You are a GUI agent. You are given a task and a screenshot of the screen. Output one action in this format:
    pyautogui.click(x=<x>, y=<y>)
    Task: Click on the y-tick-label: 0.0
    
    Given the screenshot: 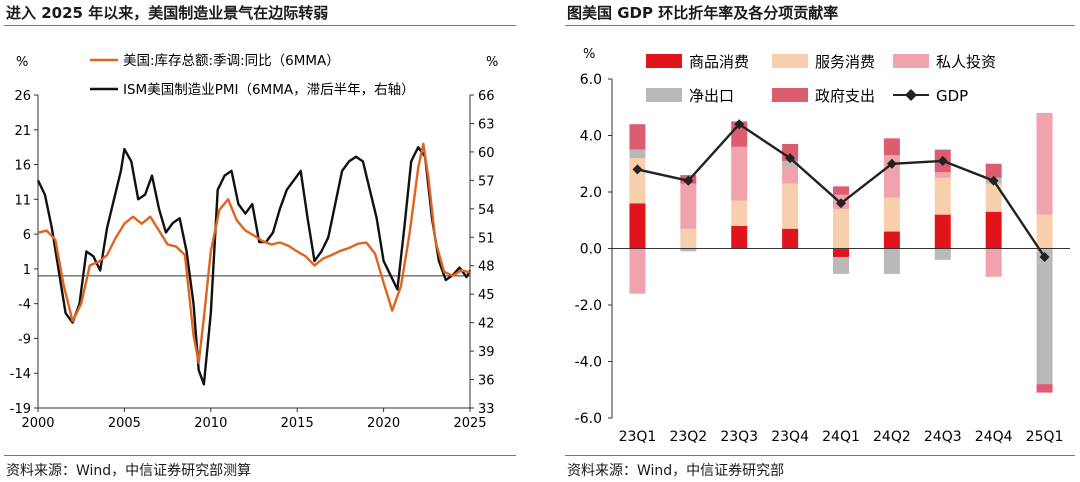 What is the action you would take?
    pyautogui.click(x=591, y=250)
    